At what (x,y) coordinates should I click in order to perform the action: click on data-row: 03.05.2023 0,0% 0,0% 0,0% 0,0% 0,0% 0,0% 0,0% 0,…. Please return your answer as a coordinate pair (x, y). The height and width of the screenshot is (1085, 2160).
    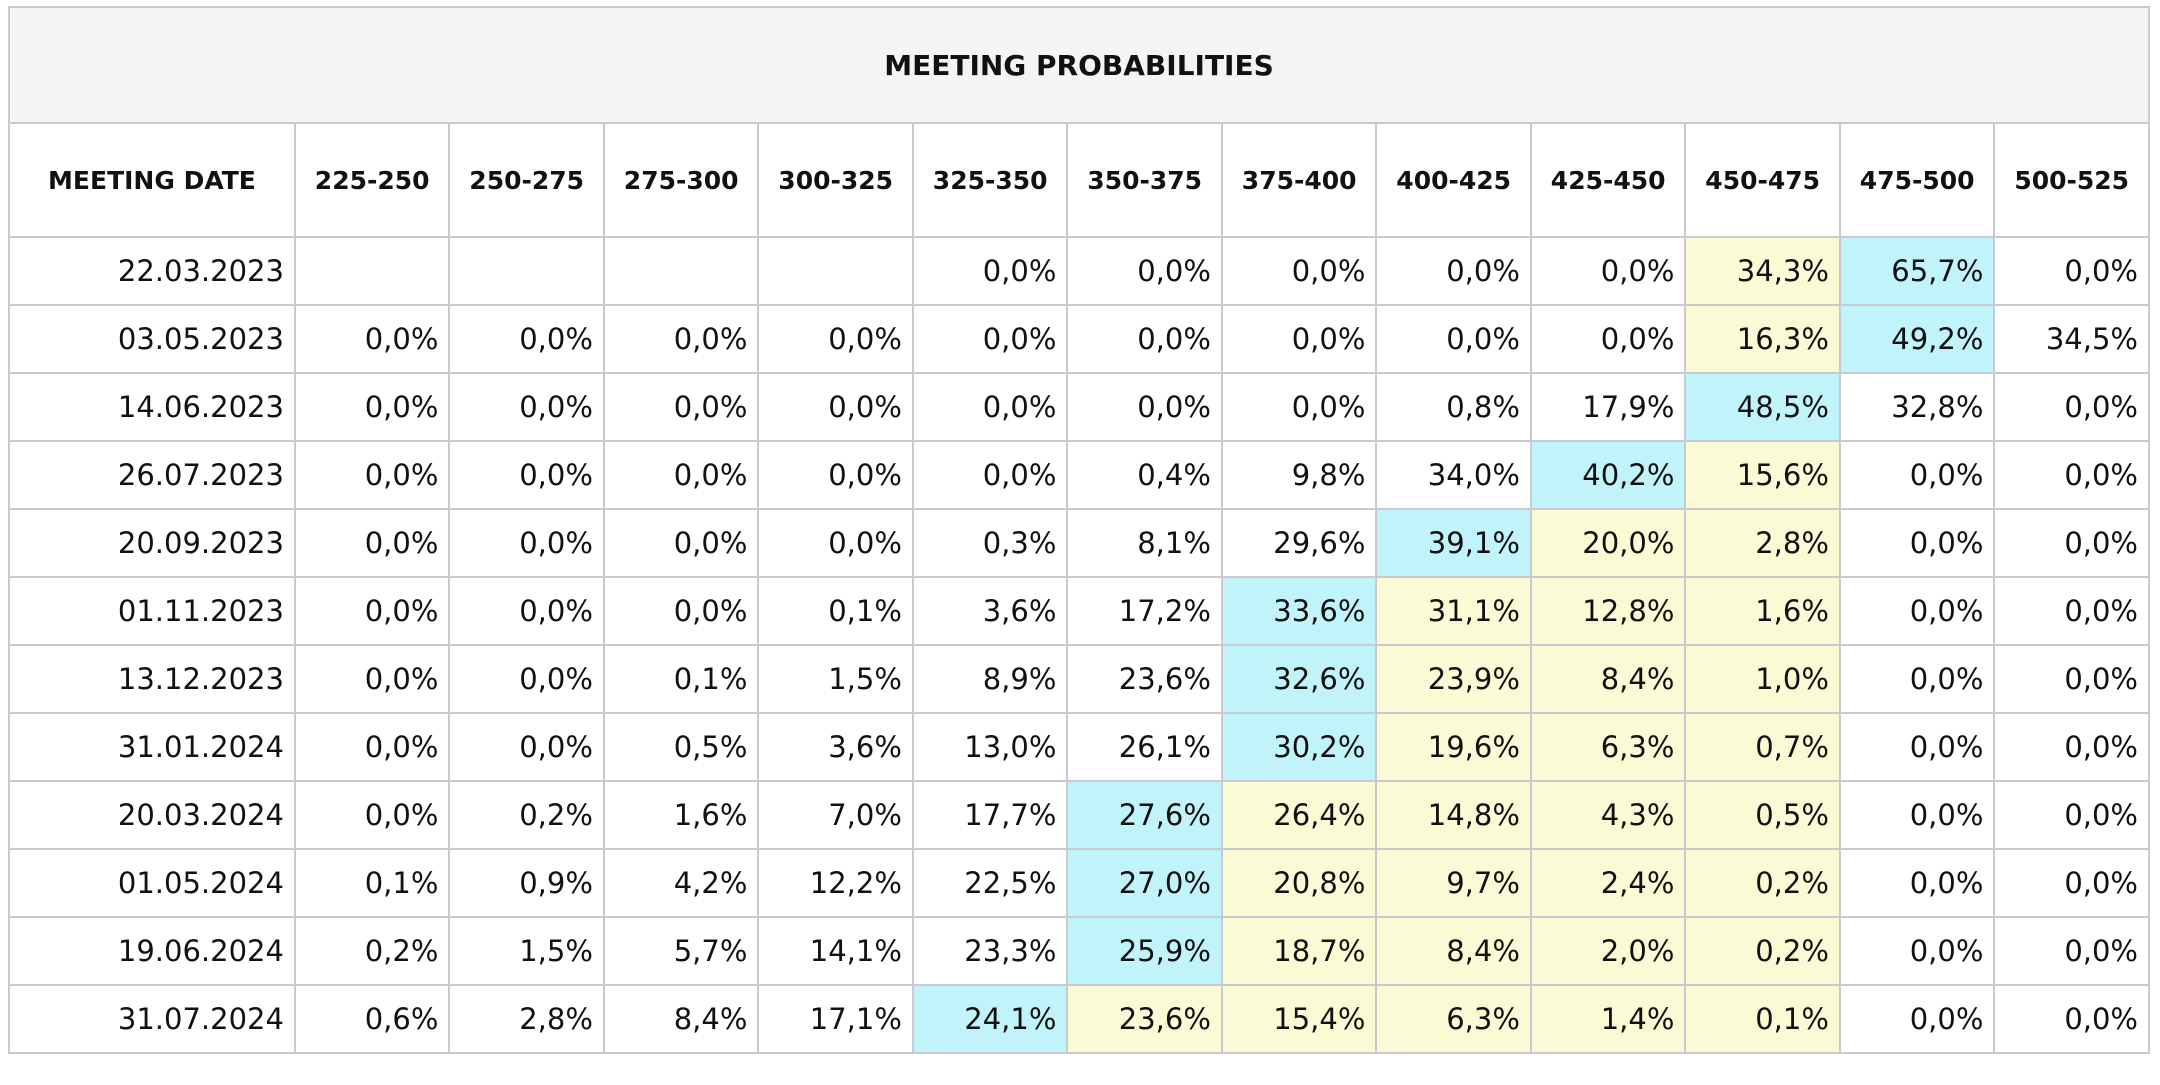
    Looking at the image, I should click on (1079, 339).